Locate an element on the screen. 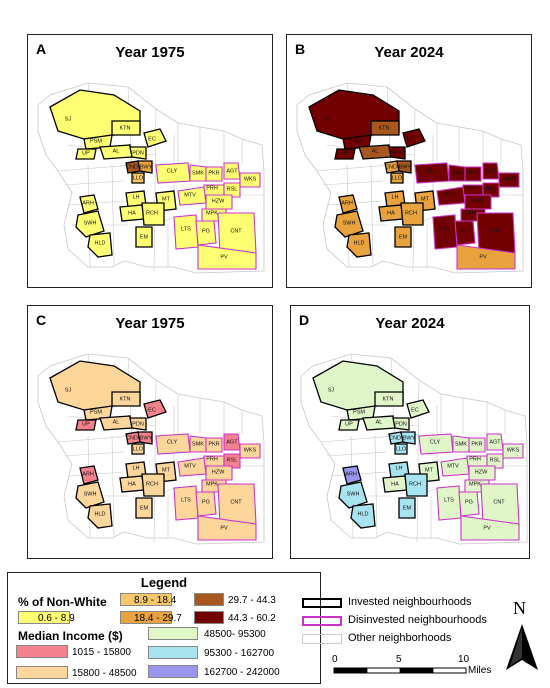 The width and height of the screenshot is (550, 688). neighbourhood-label: CNT is located at coordinates (236, 502).